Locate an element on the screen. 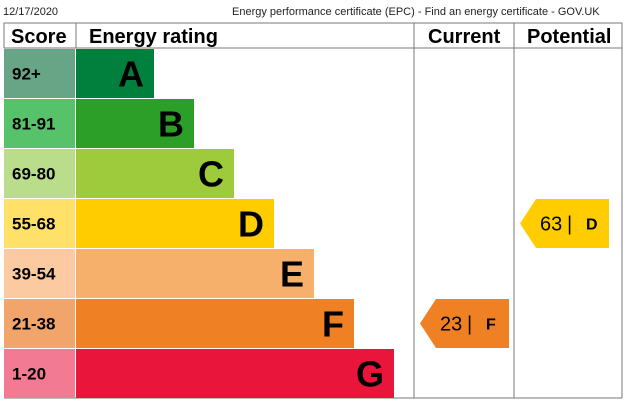 Image resolution: width=634 pixels, height=418 pixels. column-header-current: Current is located at coordinates (464, 37).